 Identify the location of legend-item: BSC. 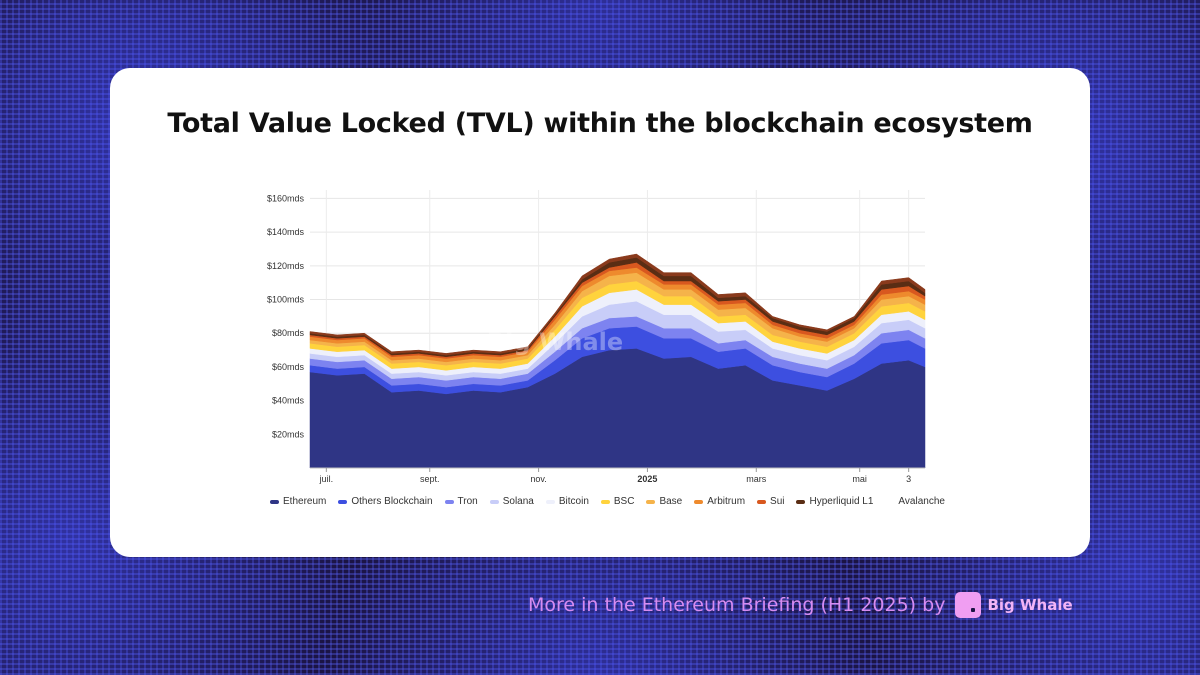
(617, 501).